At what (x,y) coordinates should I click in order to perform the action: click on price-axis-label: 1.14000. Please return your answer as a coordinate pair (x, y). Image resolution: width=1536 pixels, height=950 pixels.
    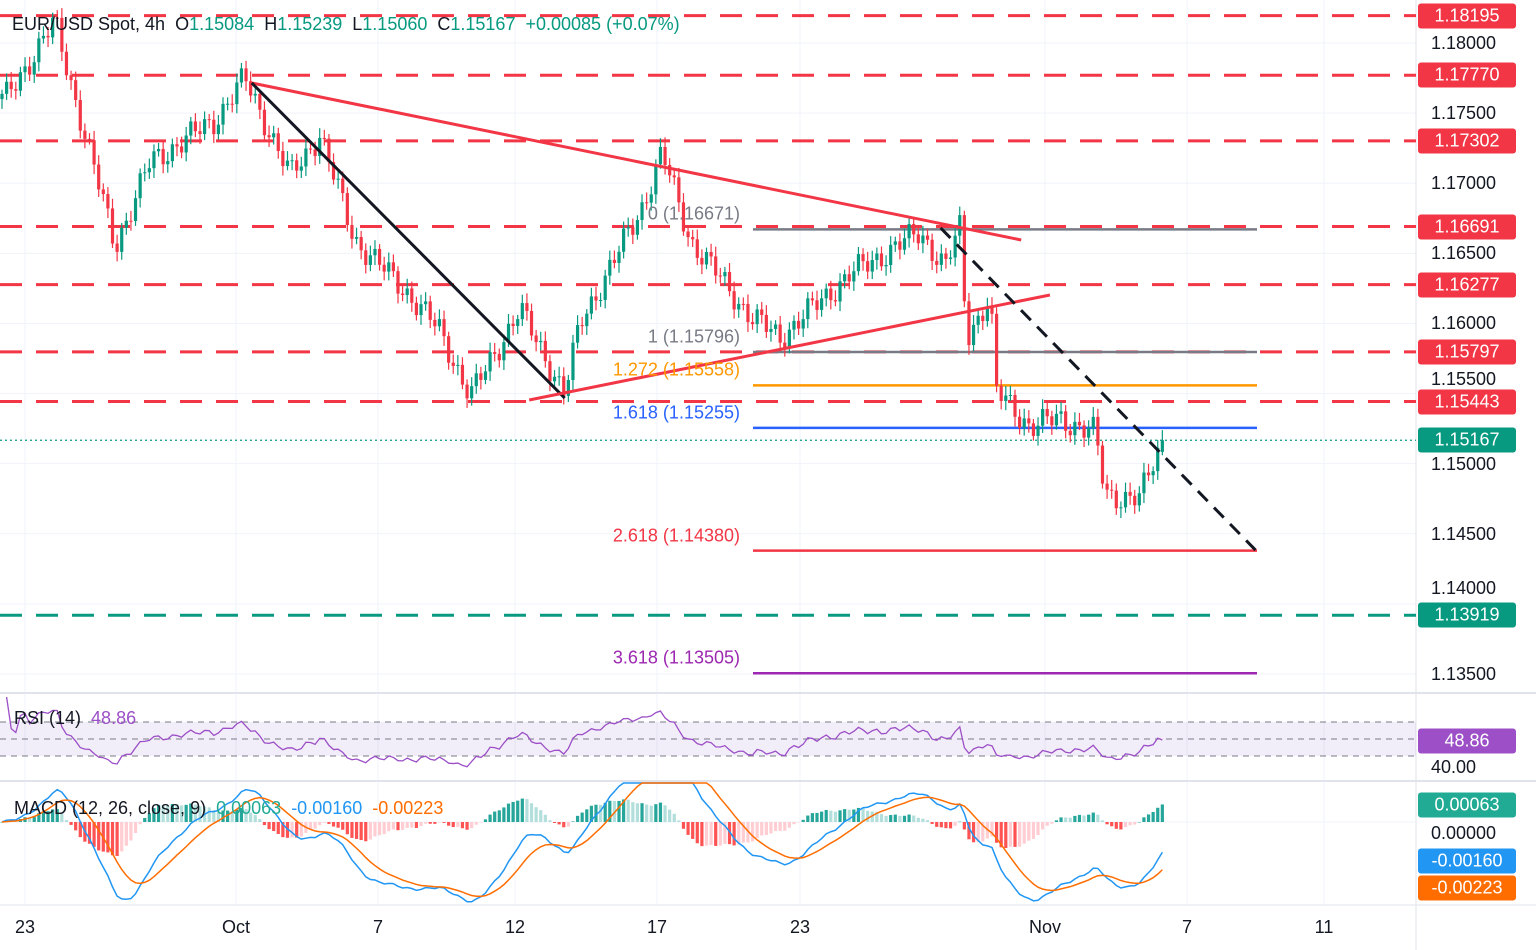
    Looking at the image, I should click on (1464, 588).